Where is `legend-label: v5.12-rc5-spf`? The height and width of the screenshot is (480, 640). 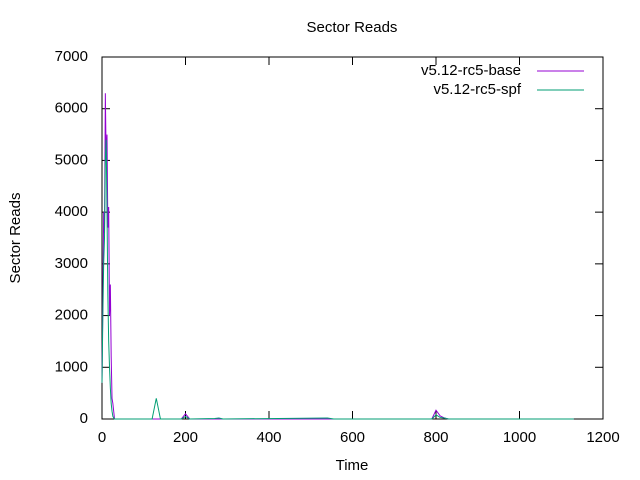
legend-label: v5.12-rc5-spf is located at coordinates (477, 89).